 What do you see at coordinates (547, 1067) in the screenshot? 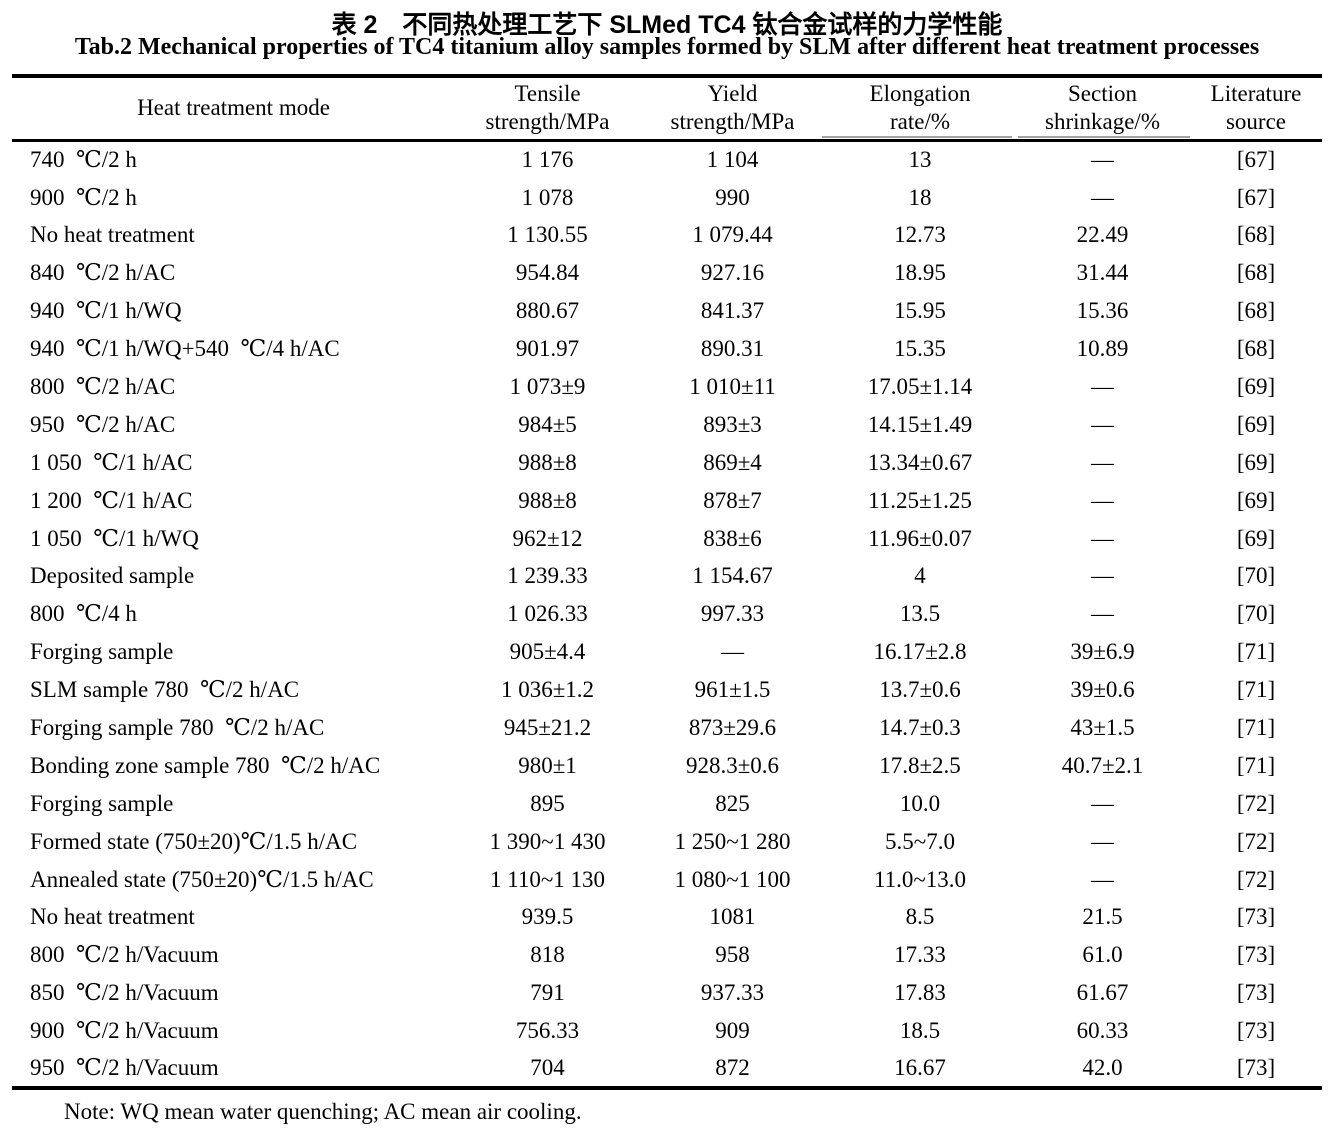
I see `cell-tensile: 704` at bounding box center [547, 1067].